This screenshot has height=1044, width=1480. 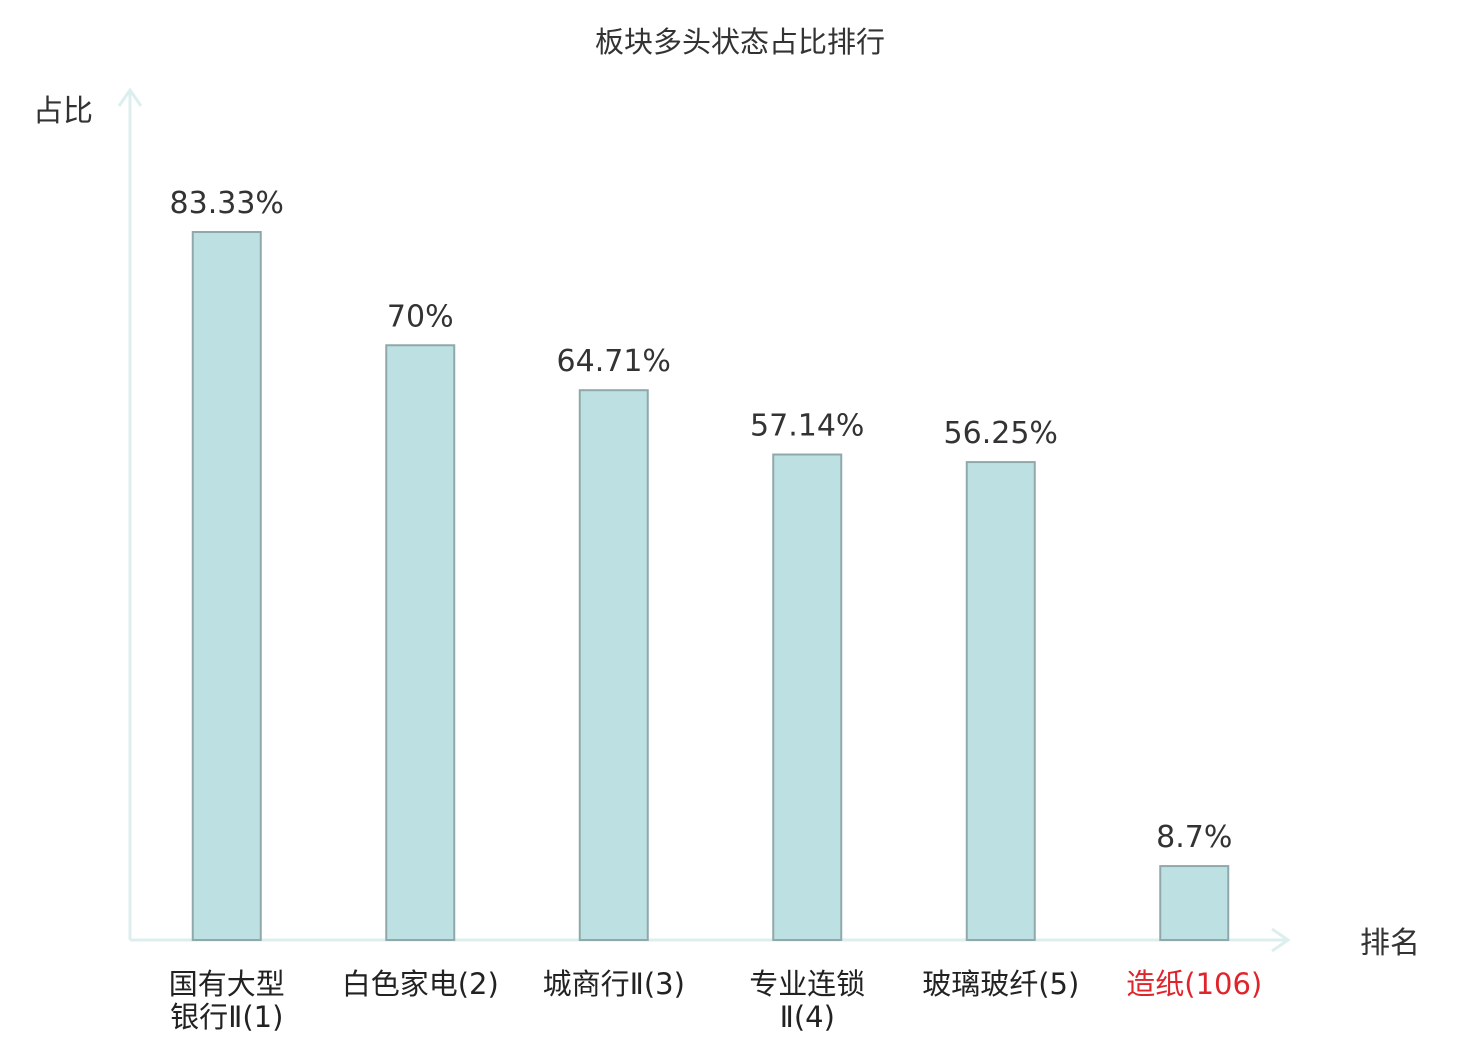 I want to click on bar-value-label: 64.71%, so click(x=614, y=361).